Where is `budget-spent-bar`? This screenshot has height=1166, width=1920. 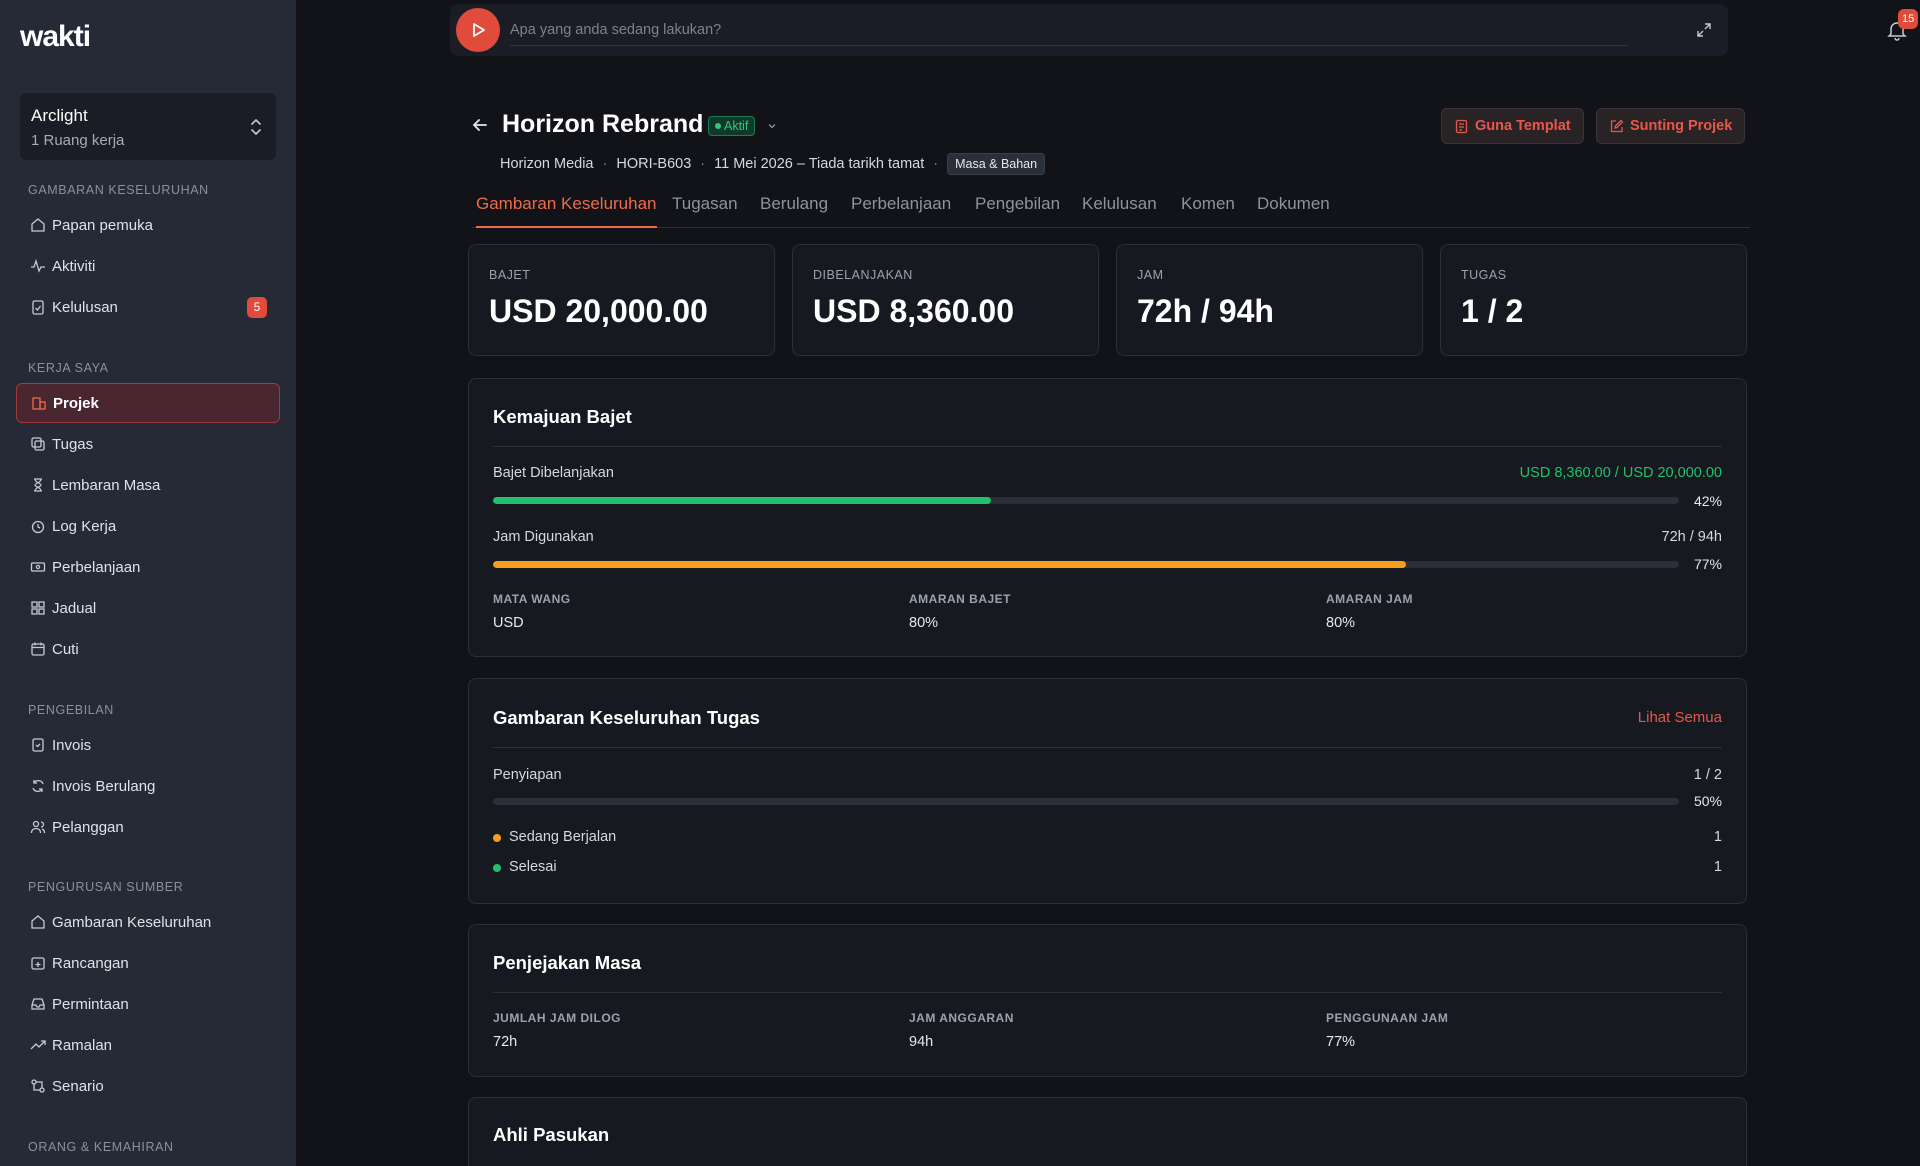 budget-spent-bar is located at coordinates (1086, 500).